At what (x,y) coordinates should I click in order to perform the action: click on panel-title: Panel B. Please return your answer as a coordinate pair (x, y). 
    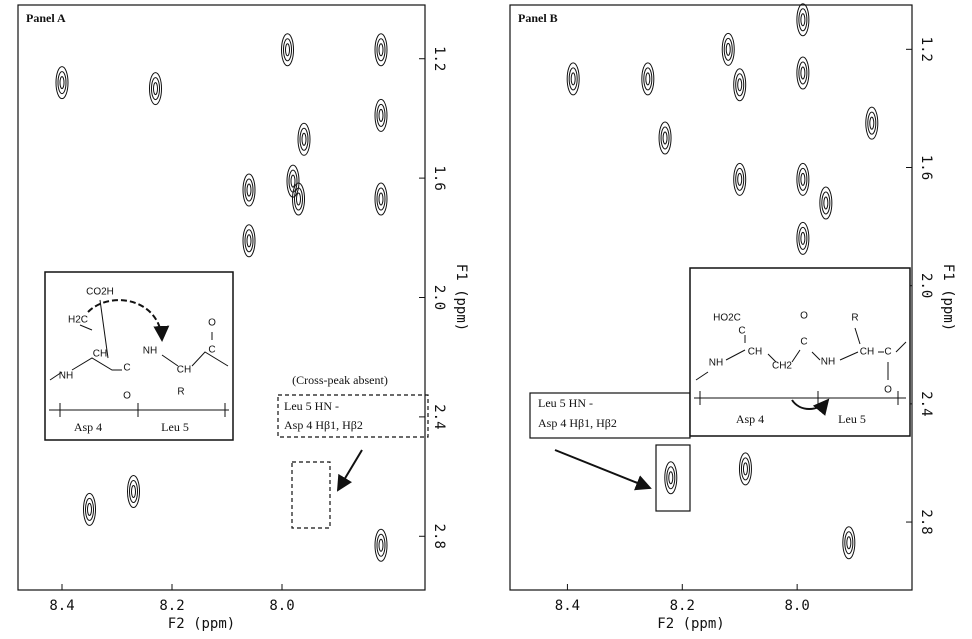
    Looking at the image, I should click on (538, 18).